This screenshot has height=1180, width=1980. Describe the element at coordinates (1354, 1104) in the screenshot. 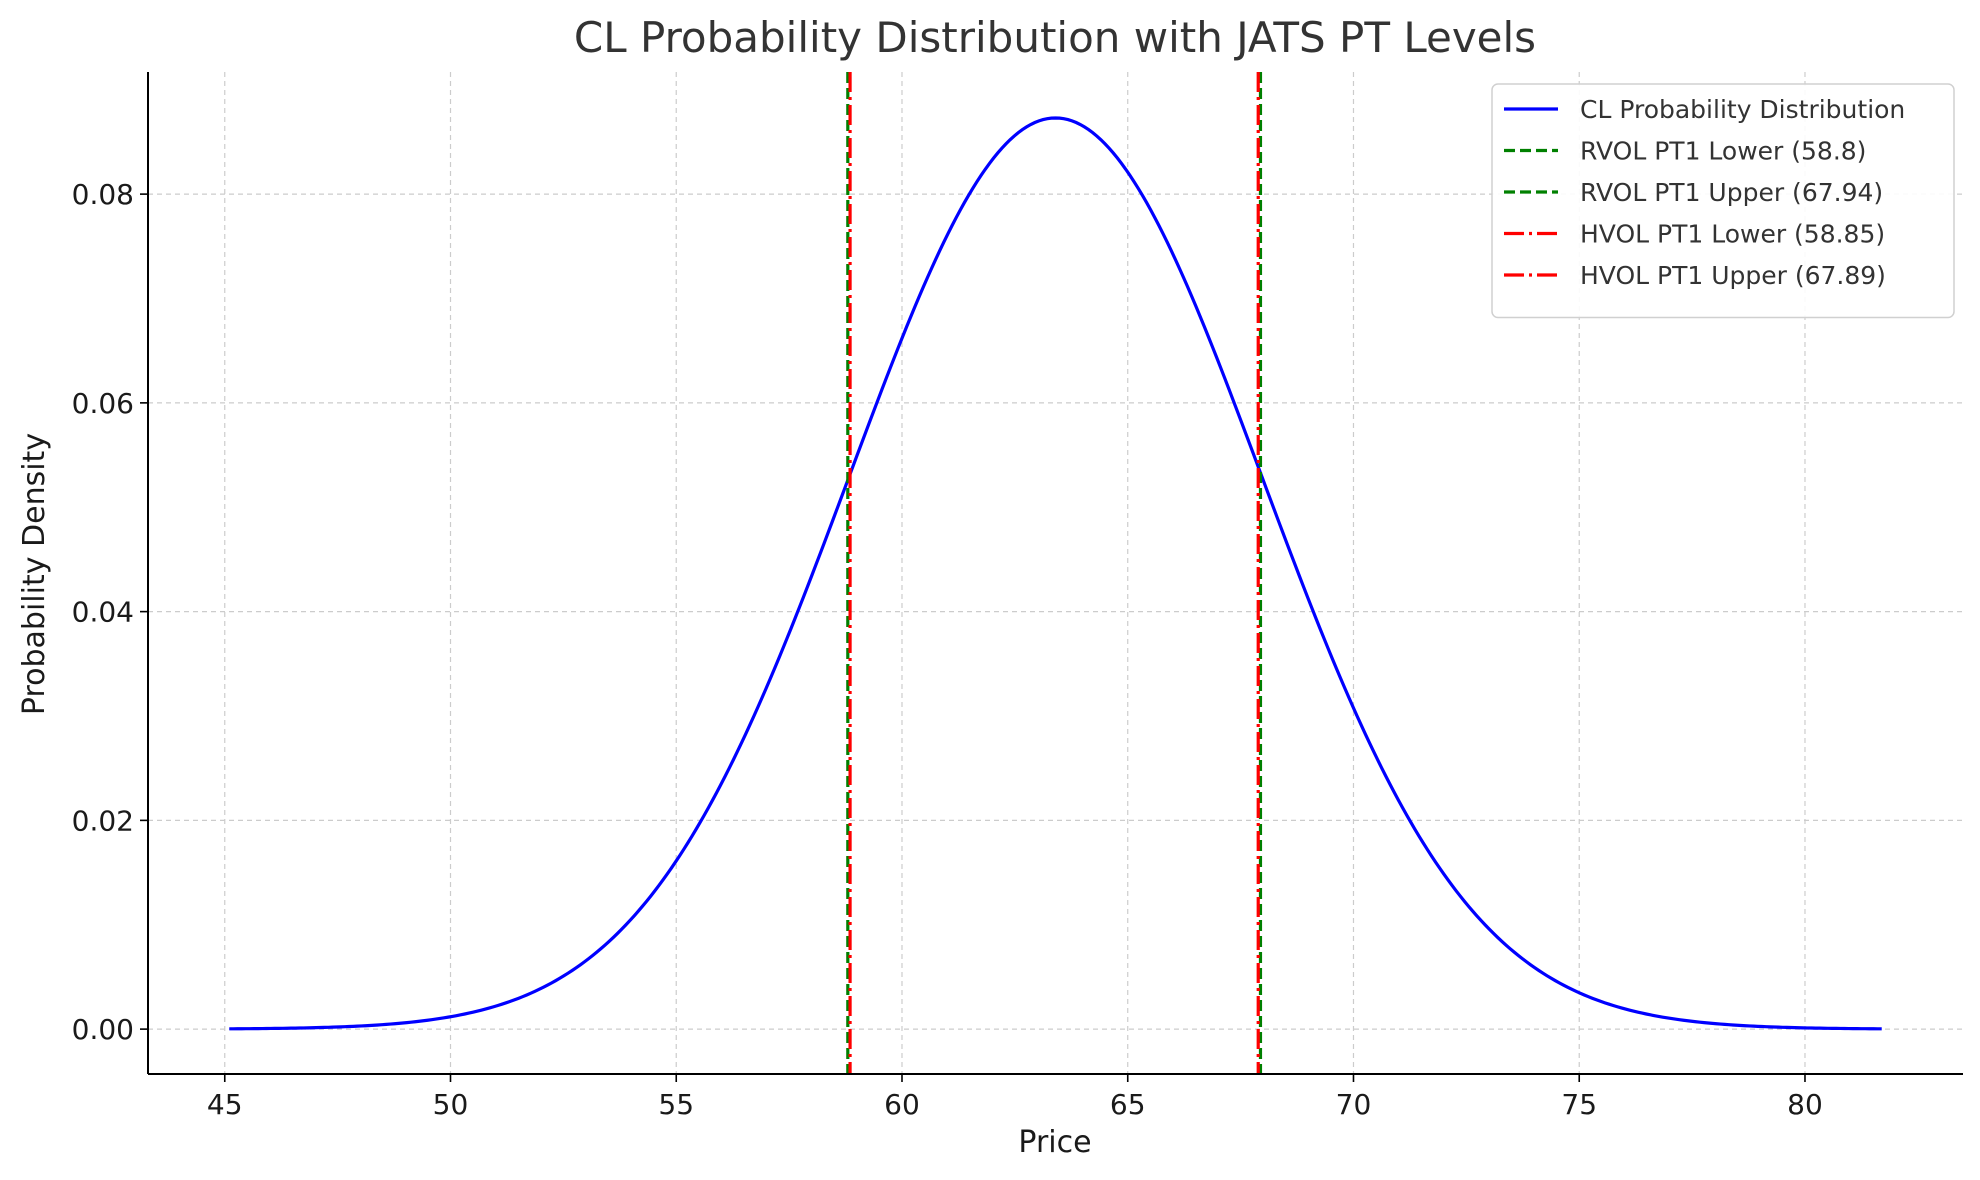

I see `x-tick-label: 70` at that location.